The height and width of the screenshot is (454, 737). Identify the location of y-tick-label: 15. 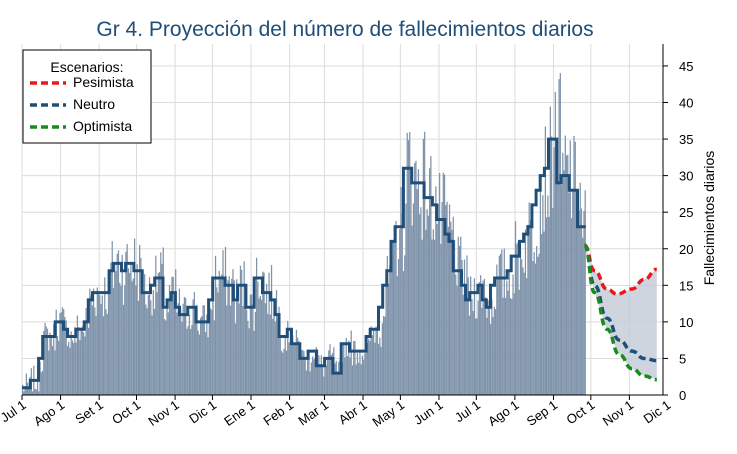
(686, 285).